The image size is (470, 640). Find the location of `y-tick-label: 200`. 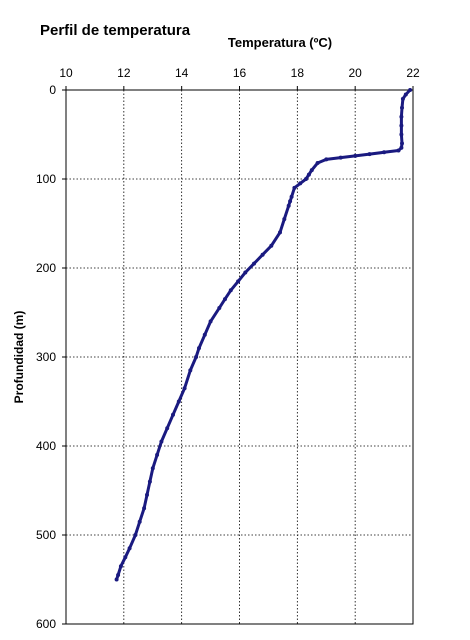

y-tick-label: 200 is located at coordinates (46, 268).